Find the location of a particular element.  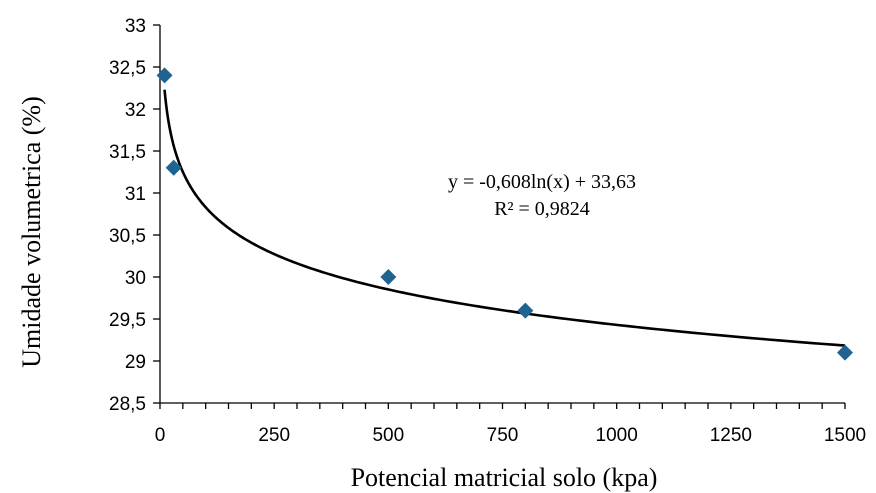

y-tick-label: 29 is located at coordinates (135, 362).